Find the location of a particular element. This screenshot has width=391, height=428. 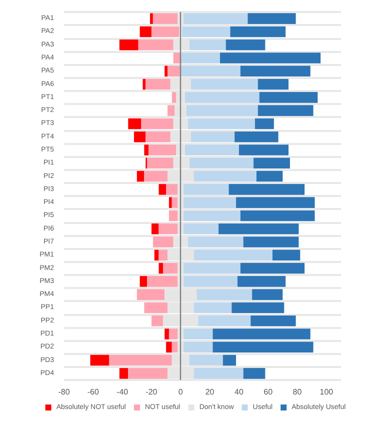

x-tick-label: -80 is located at coordinates (64, 392).